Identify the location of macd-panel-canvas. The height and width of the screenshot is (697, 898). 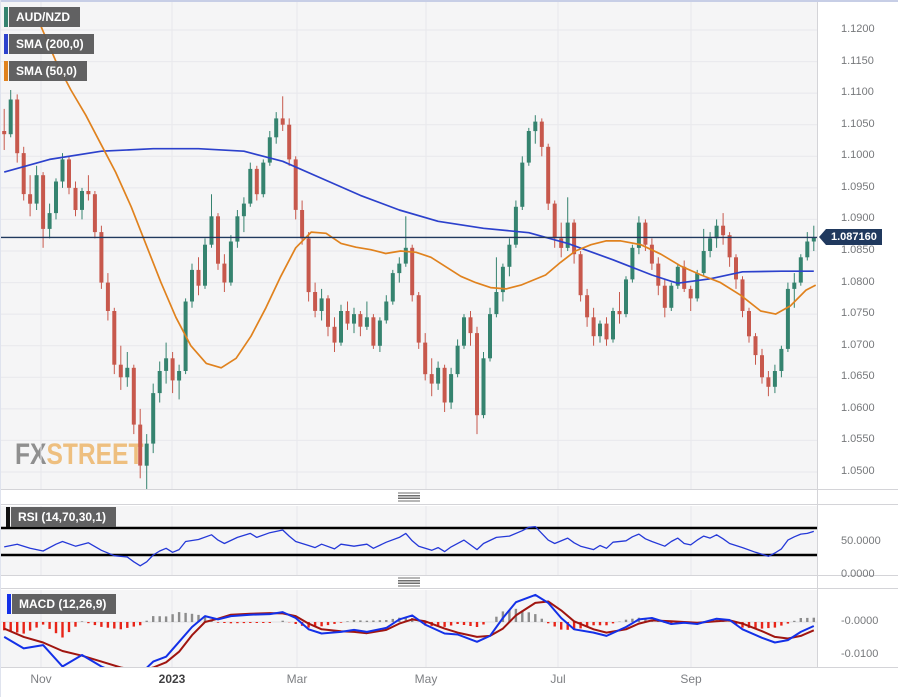
(409, 628).